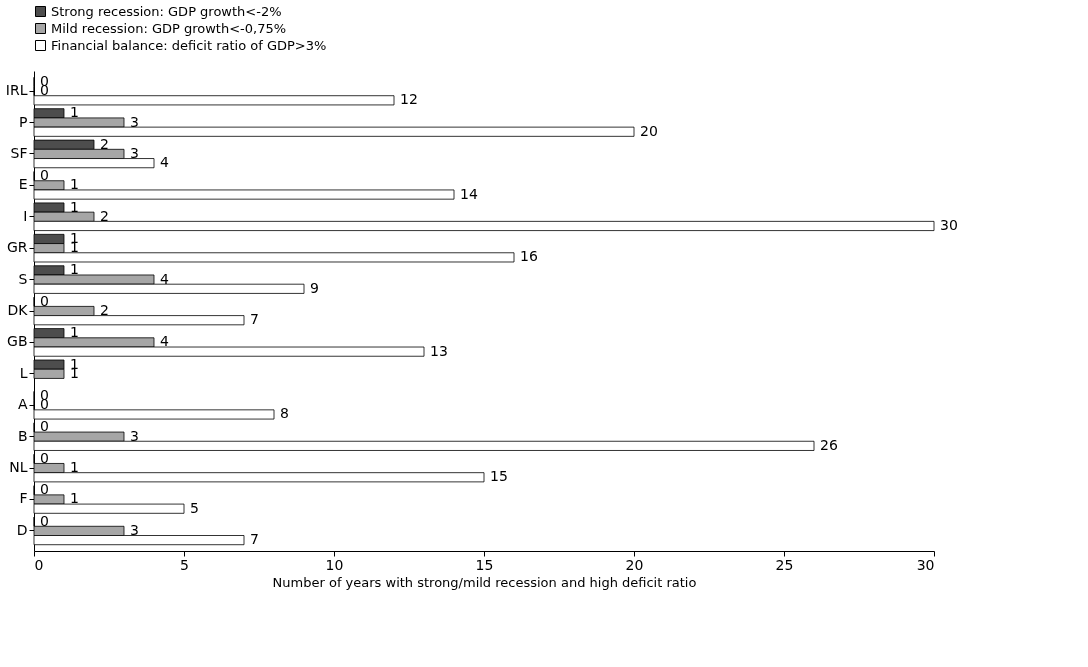 Image resolution: width=1088 pixels, height=667 pixels. Describe the element at coordinates (829, 444) in the screenshot. I see `data-label: 26` at that location.